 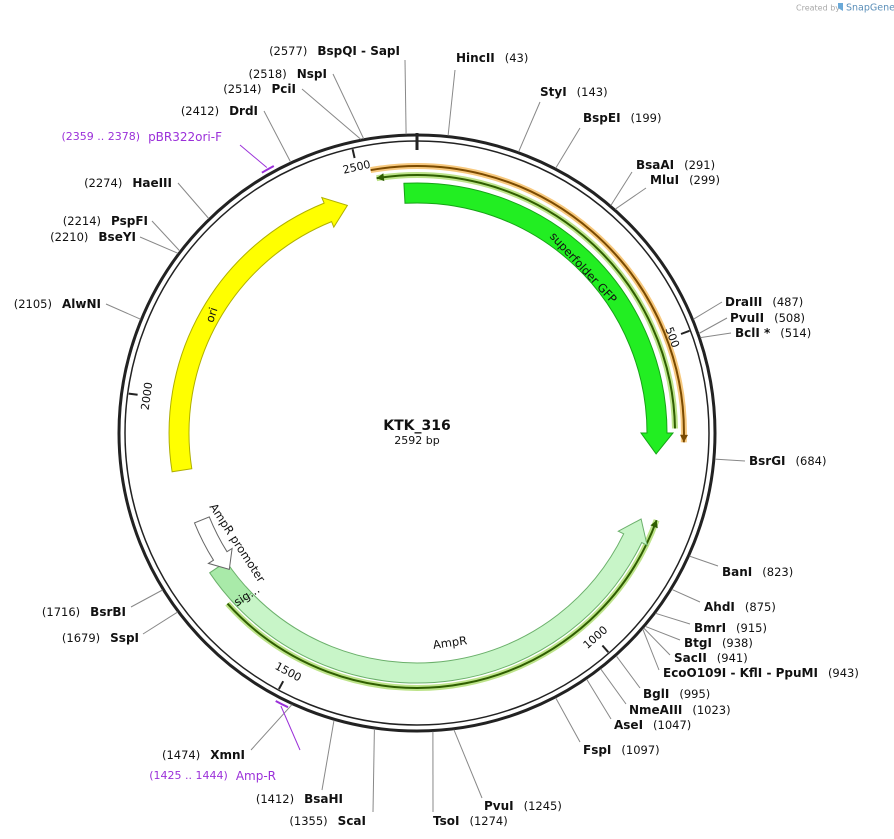 I want to click on enzyme-label: TsoI (1274), so click(x=470, y=821).